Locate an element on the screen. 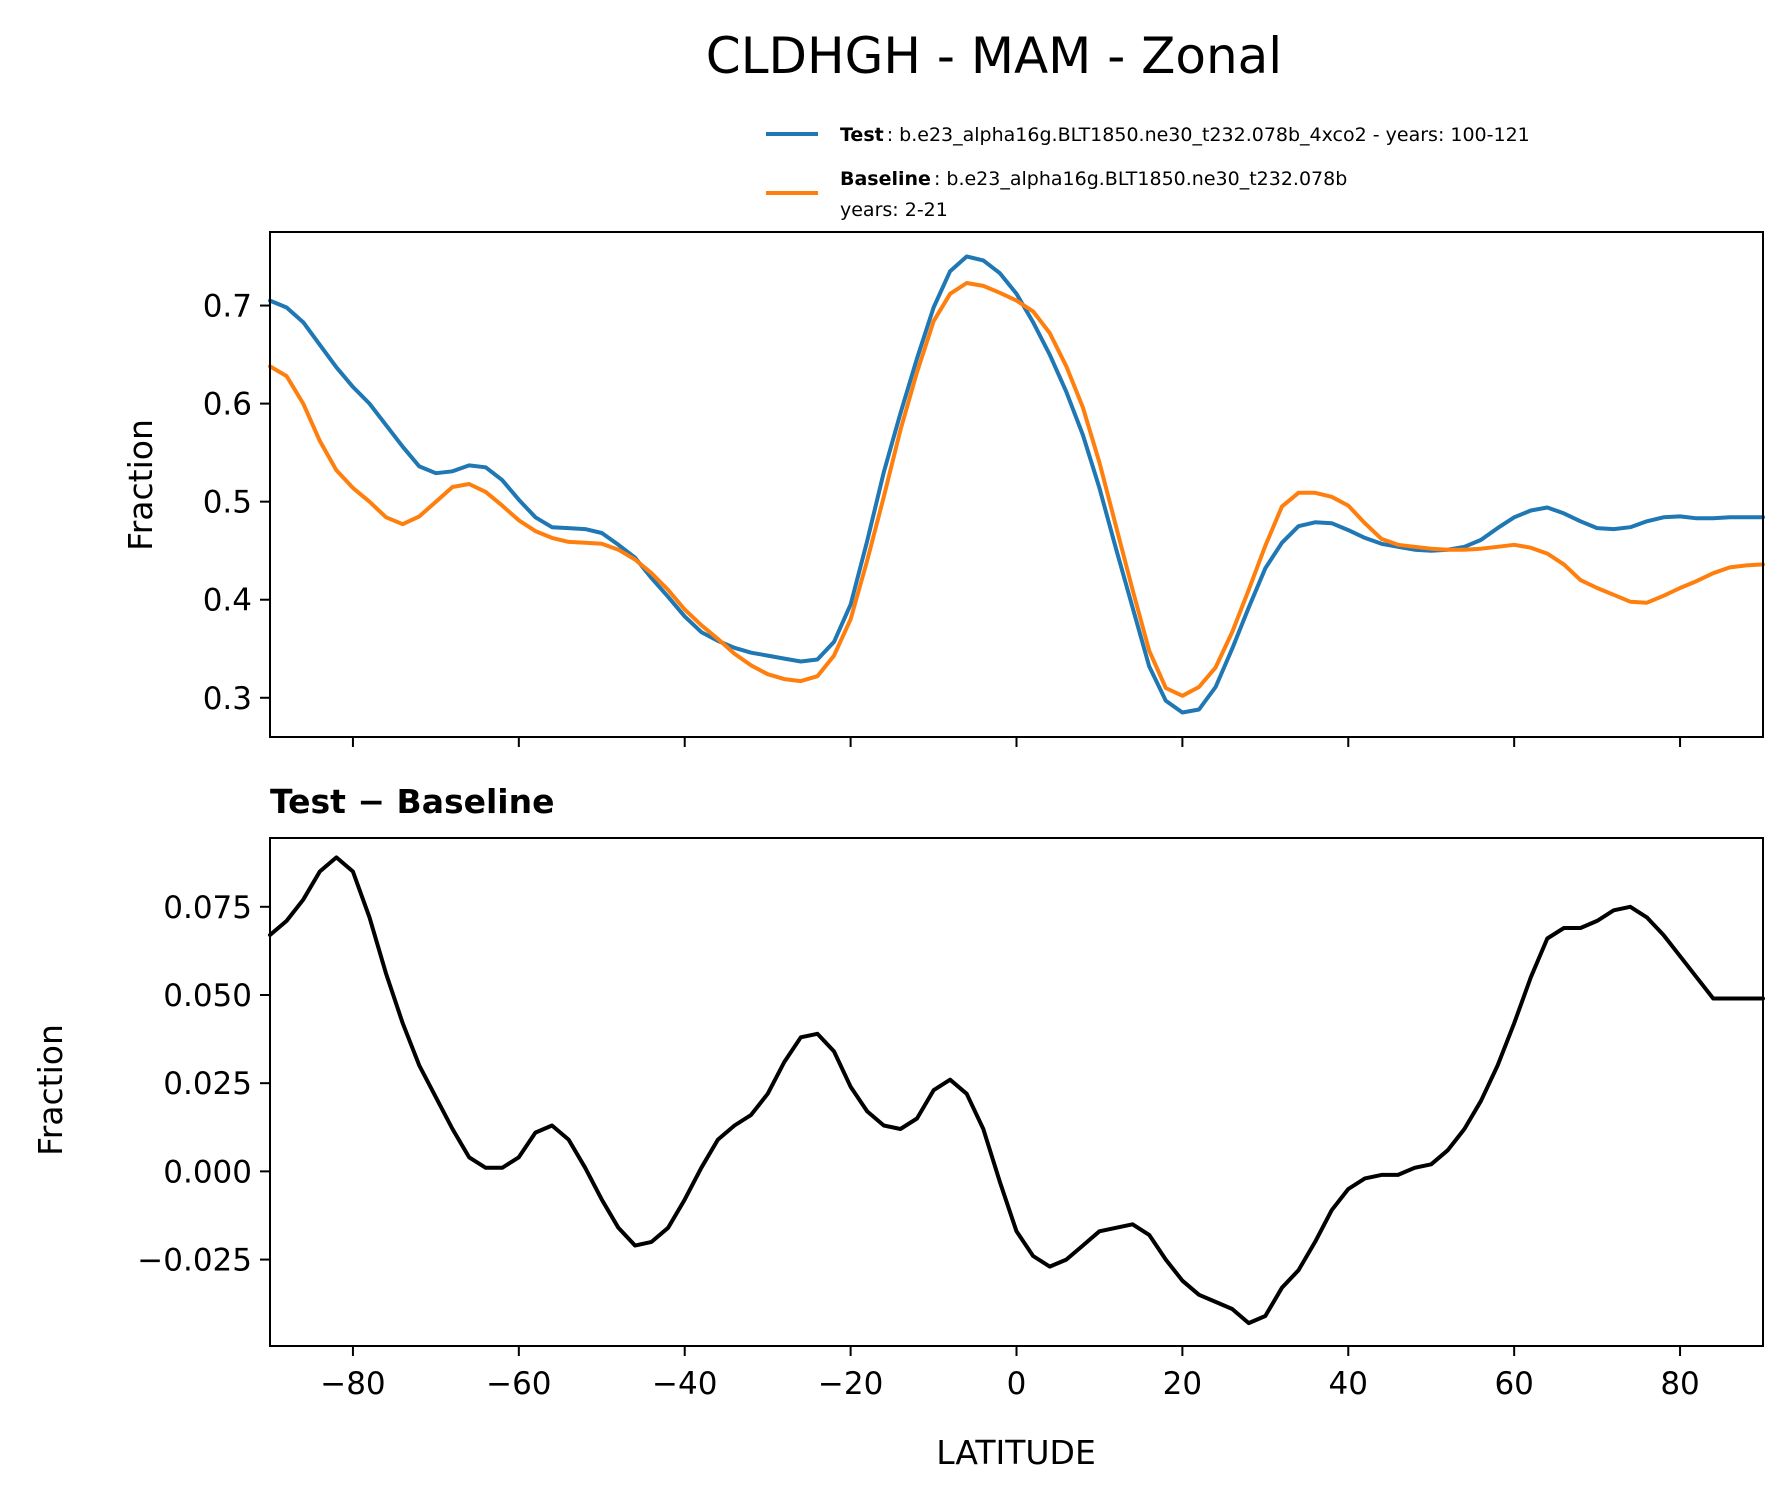  top-y-tick-label: 0.7 is located at coordinates (227, 307).